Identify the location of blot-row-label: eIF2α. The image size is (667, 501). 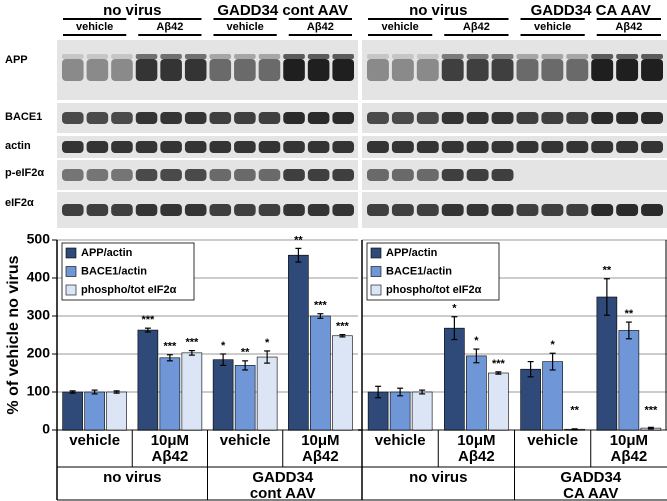
(19, 203).